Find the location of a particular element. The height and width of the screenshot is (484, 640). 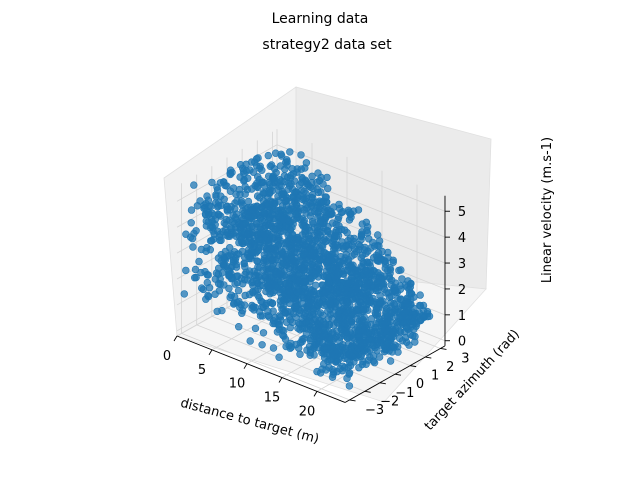

x-tick-label: 0 is located at coordinates (167, 356).